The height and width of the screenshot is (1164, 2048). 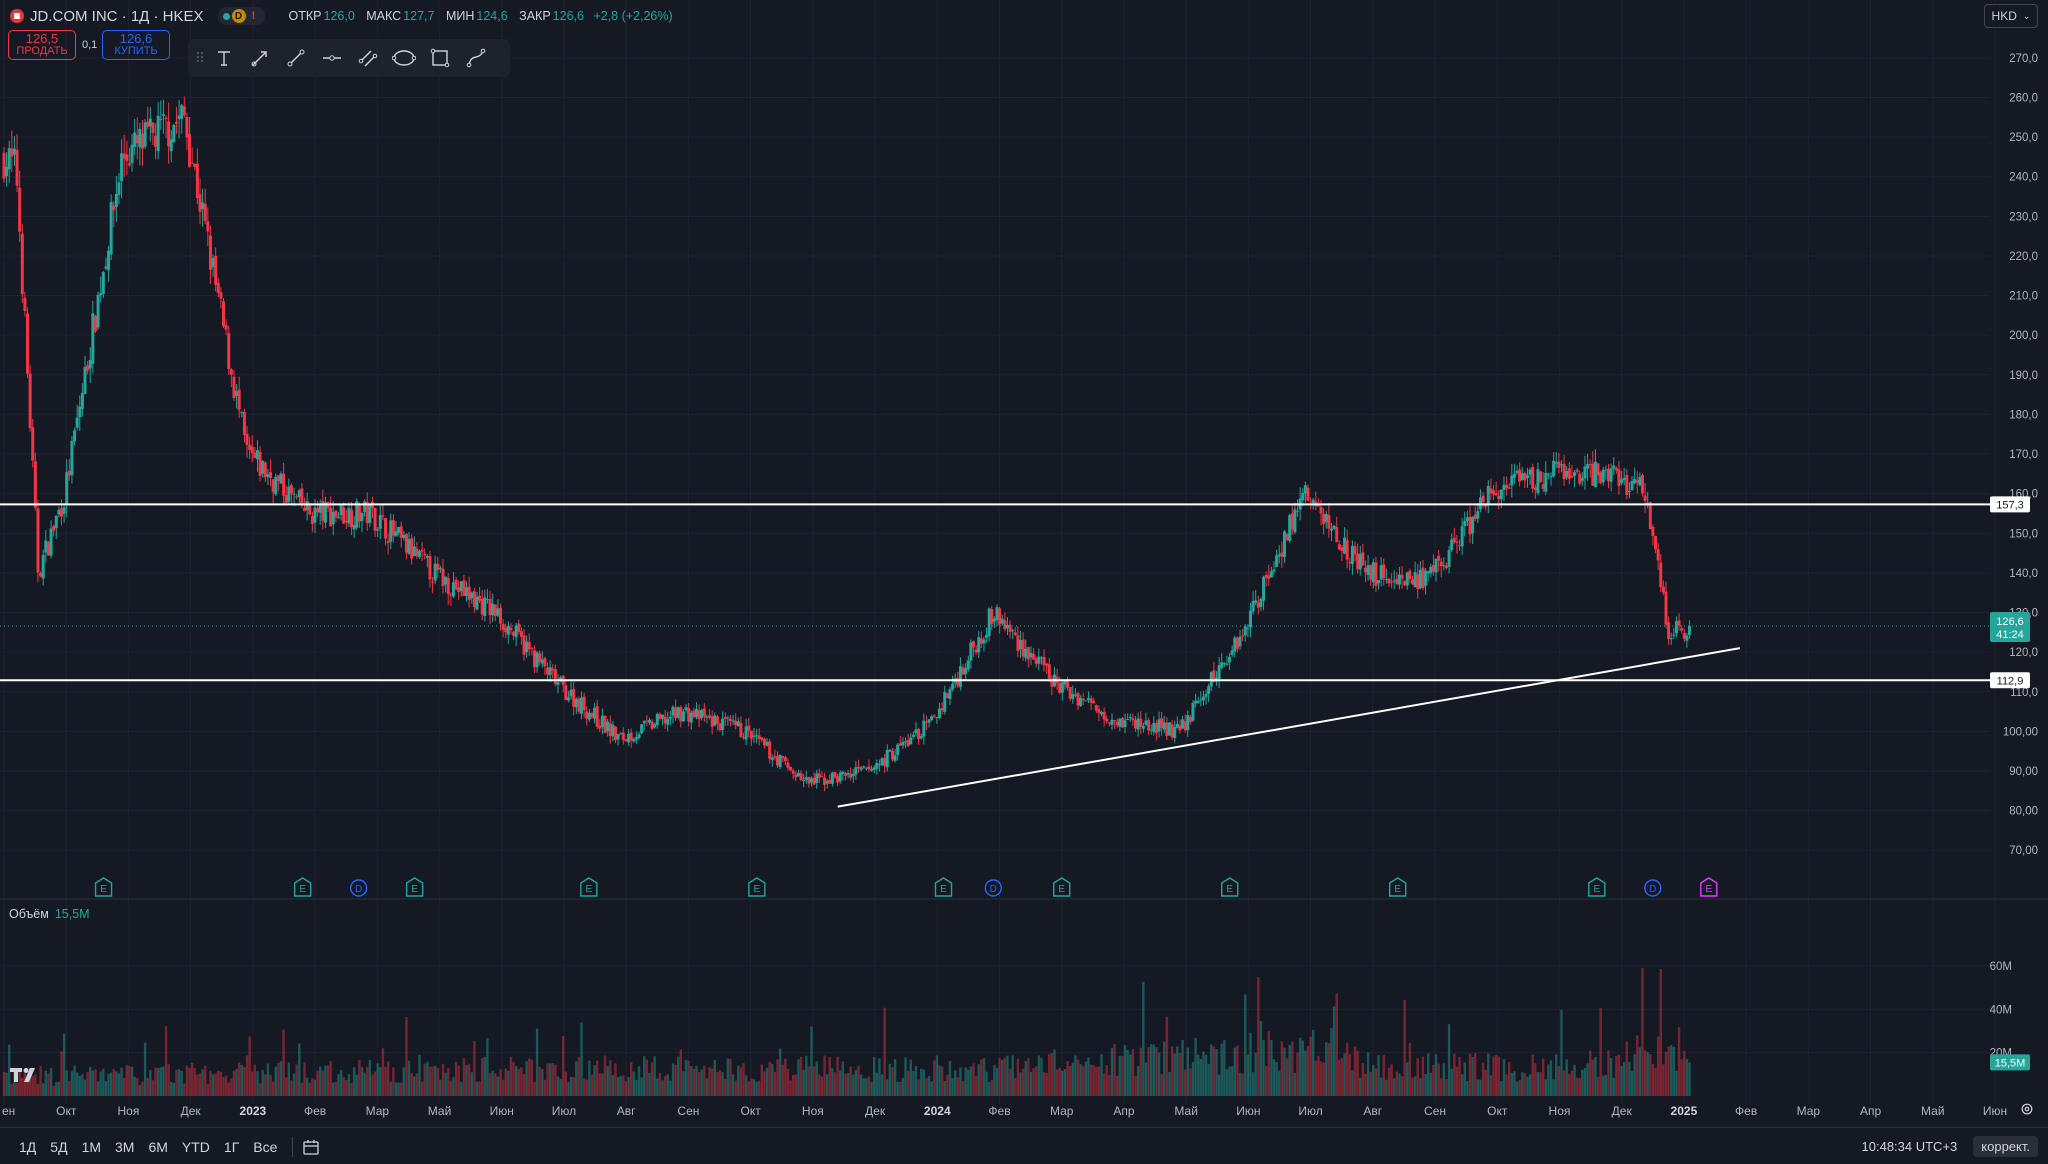 What do you see at coordinates (28, 1146) in the screenshot?
I see `timeframe-1d: 1Д` at bounding box center [28, 1146].